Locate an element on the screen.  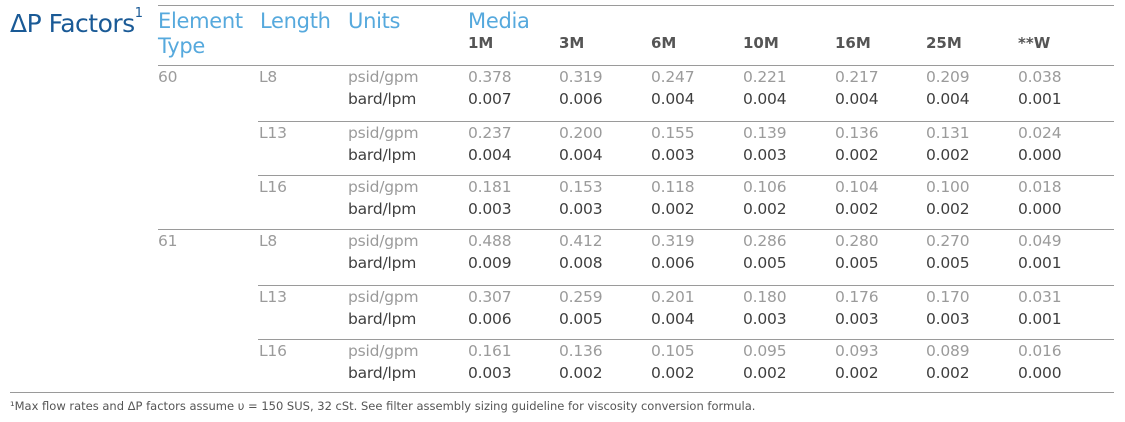
value-cell: 0.378 is located at coordinates (490, 77).